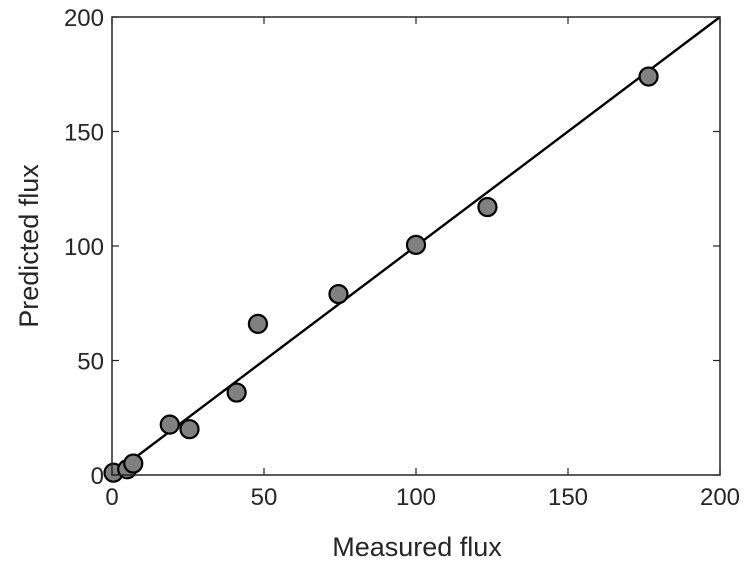  I want to click on x-axis-label: Measured flux, so click(417, 547).